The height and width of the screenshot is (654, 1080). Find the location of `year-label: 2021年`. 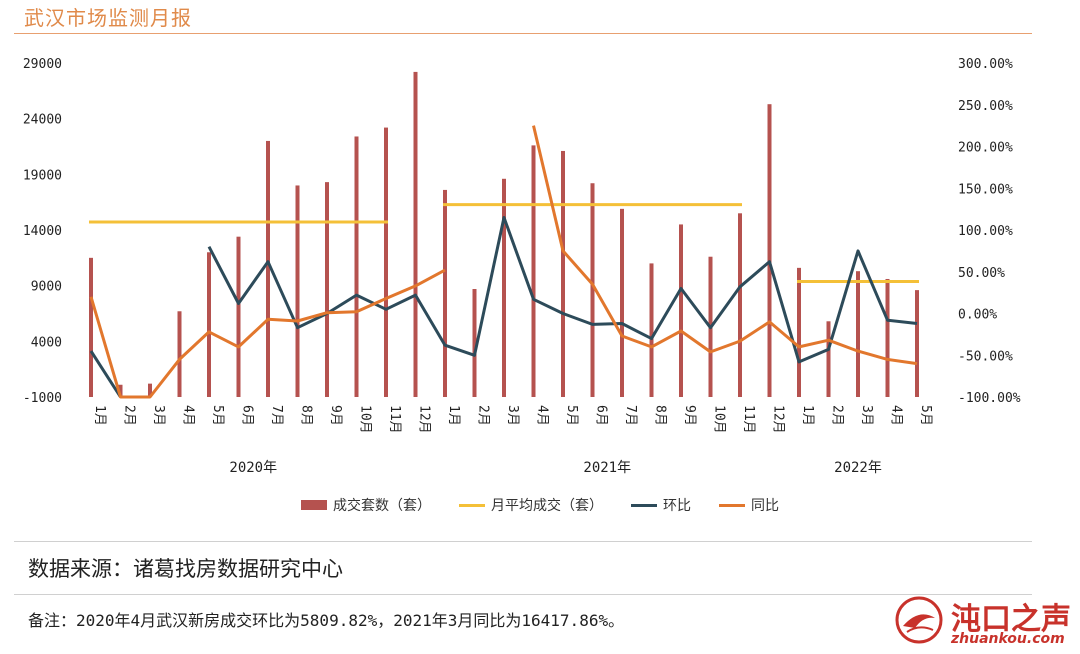

year-label: 2021年 is located at coordinates (607, 468).